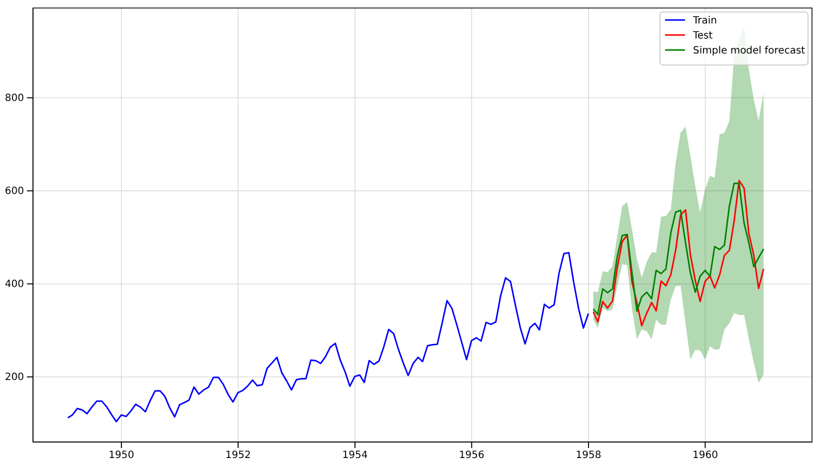 This screenshot has height=466, width=821. Describe the element at coordinates (471, 456) in the screenshot. I see `x-tick-label: 1956` at that location.